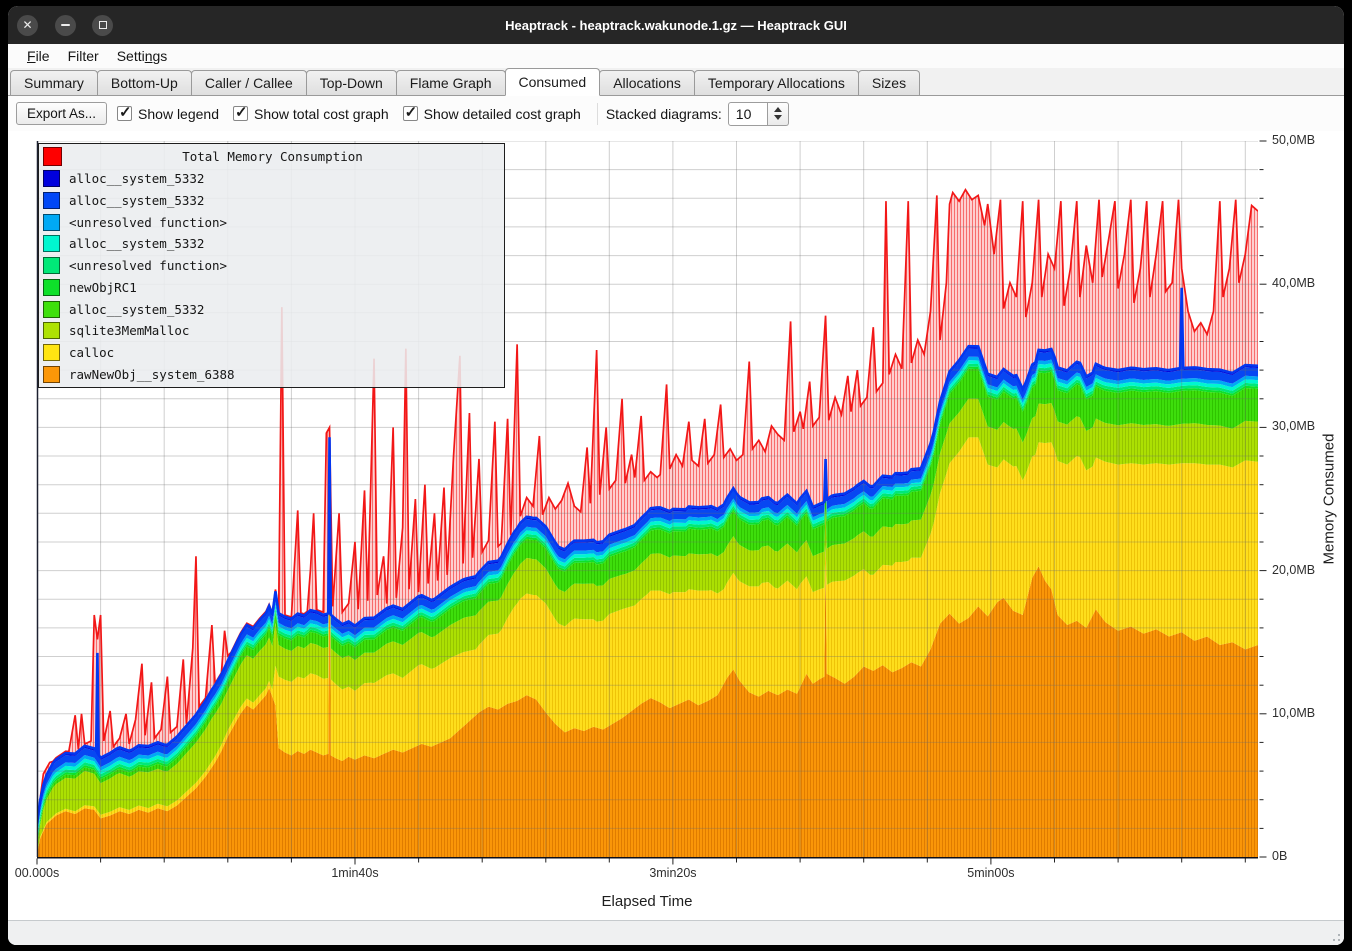 This screenshot has width=1352, height=951. I want to click on legend-row-newobjrc1-6: newObjRC1, so click(271, 287).